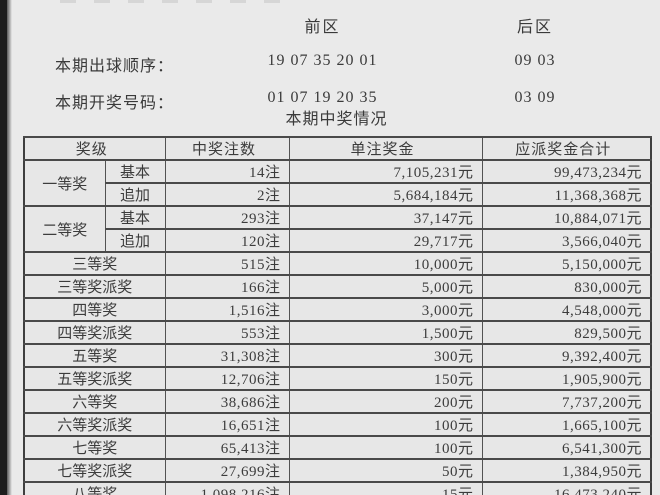  I want to click on prize-cell: 29,717元, so click(385, 240).